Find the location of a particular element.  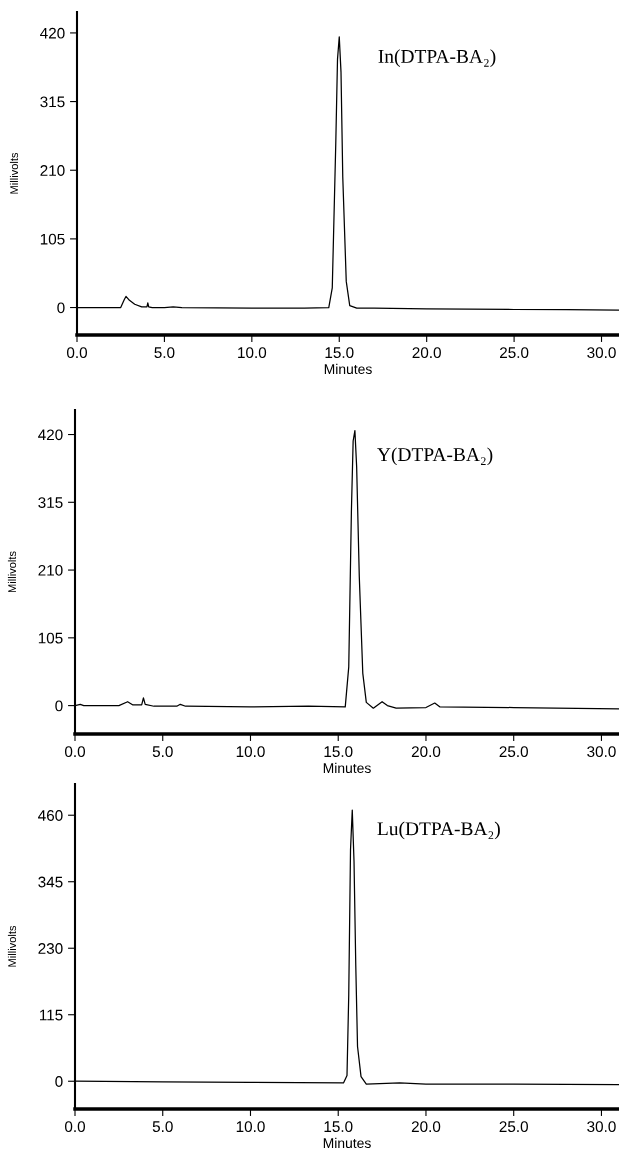

y-tick-label: 345 is located at coordinates (50, 882).